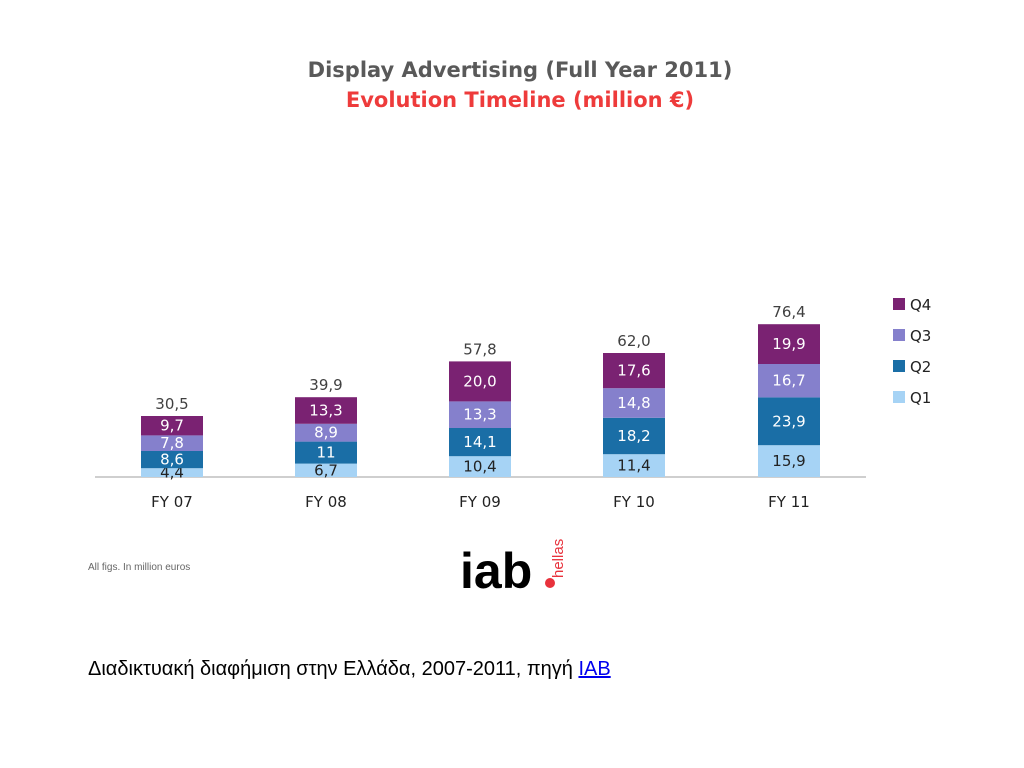  I want to click on total-label: 57,8, so click(479, 349).